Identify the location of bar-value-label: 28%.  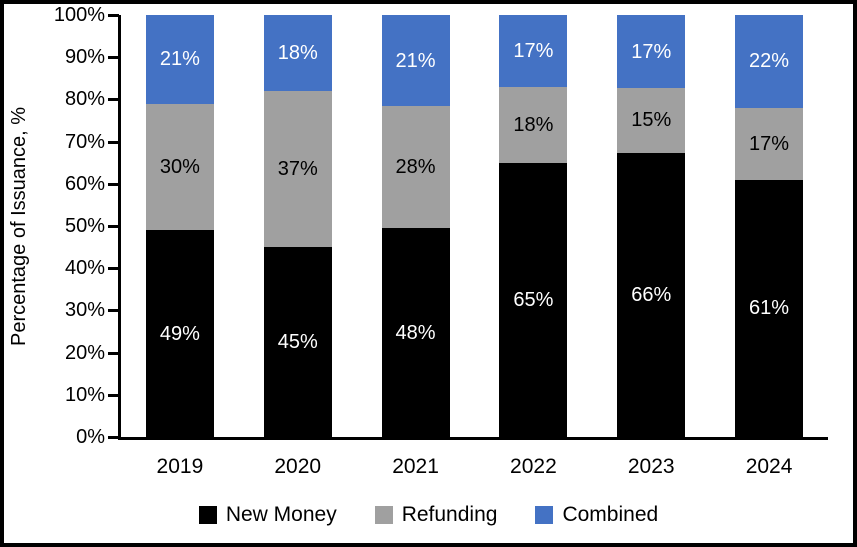
(415, 167).